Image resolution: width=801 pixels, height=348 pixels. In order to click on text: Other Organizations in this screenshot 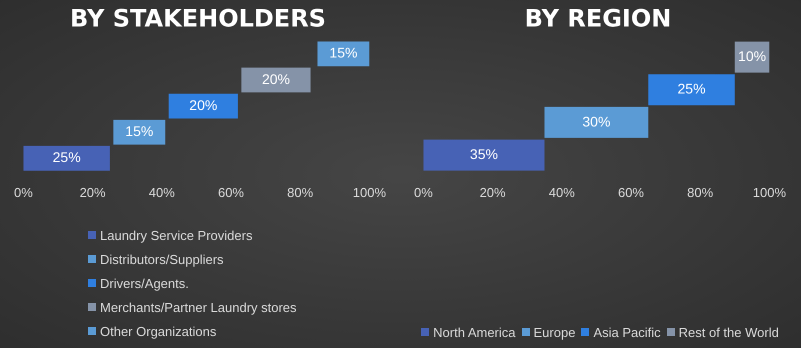, I will do `click(158, 331)`.